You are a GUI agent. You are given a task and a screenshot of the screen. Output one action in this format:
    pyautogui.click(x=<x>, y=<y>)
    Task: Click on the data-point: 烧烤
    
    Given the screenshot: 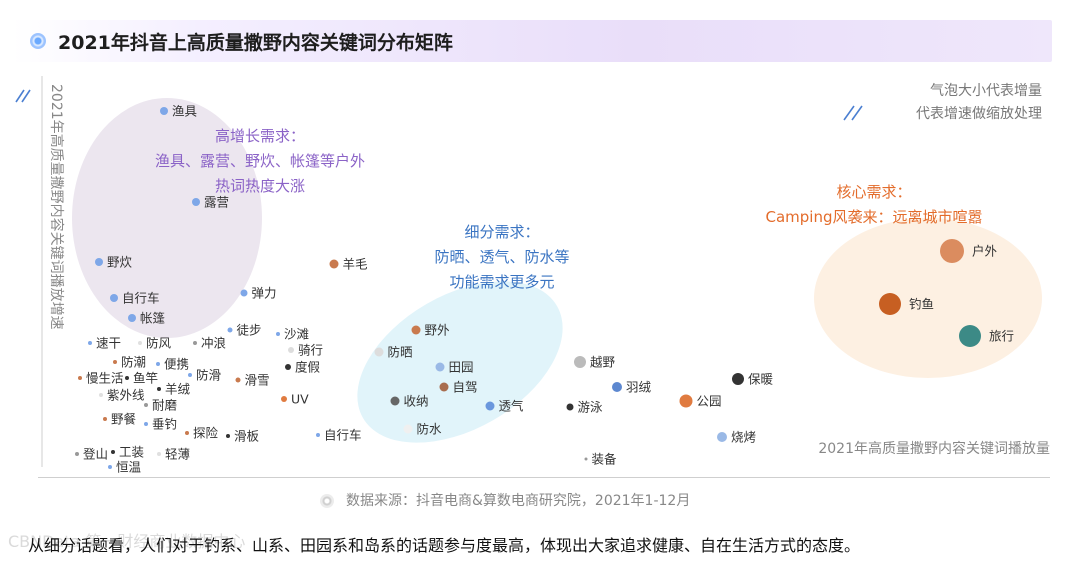 What is the action you would take?
    pyautogui.click(x=736, y=437)
    